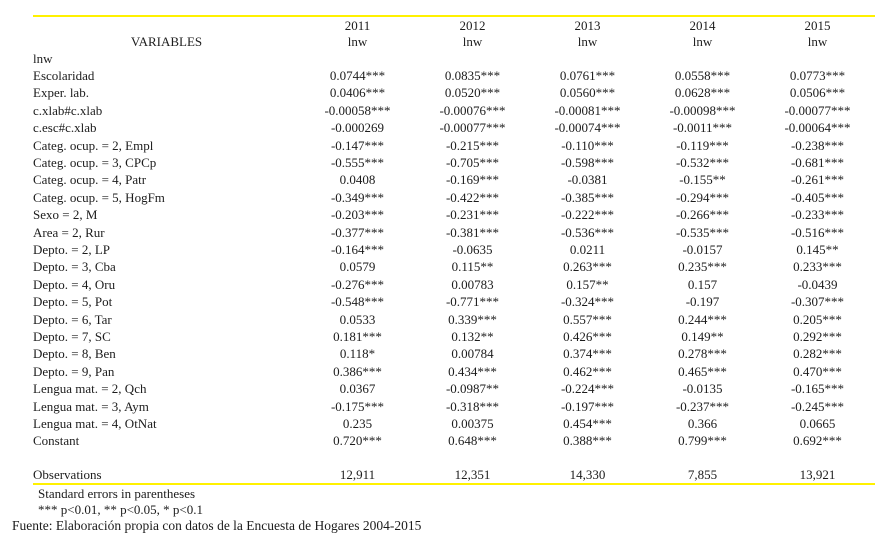 The image size is (889, 547). I want to click on coefficient-cell: 0.434***, so click(472, 371).